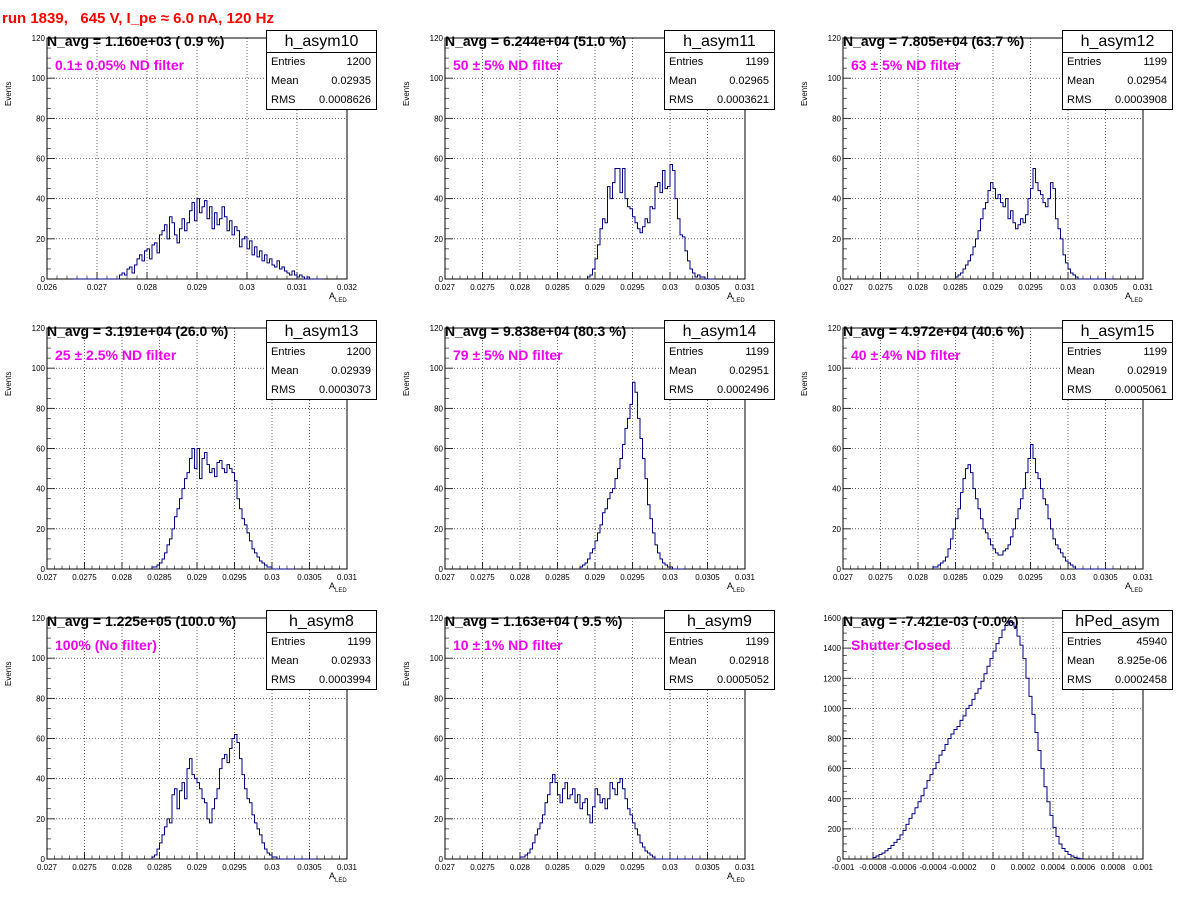  What do you see at coordinates (138, 331) in the screenshot?
I see `n-avg-label: N_avg = 3.191e+04 (26.0 %)` at bounding box center [138, 331].